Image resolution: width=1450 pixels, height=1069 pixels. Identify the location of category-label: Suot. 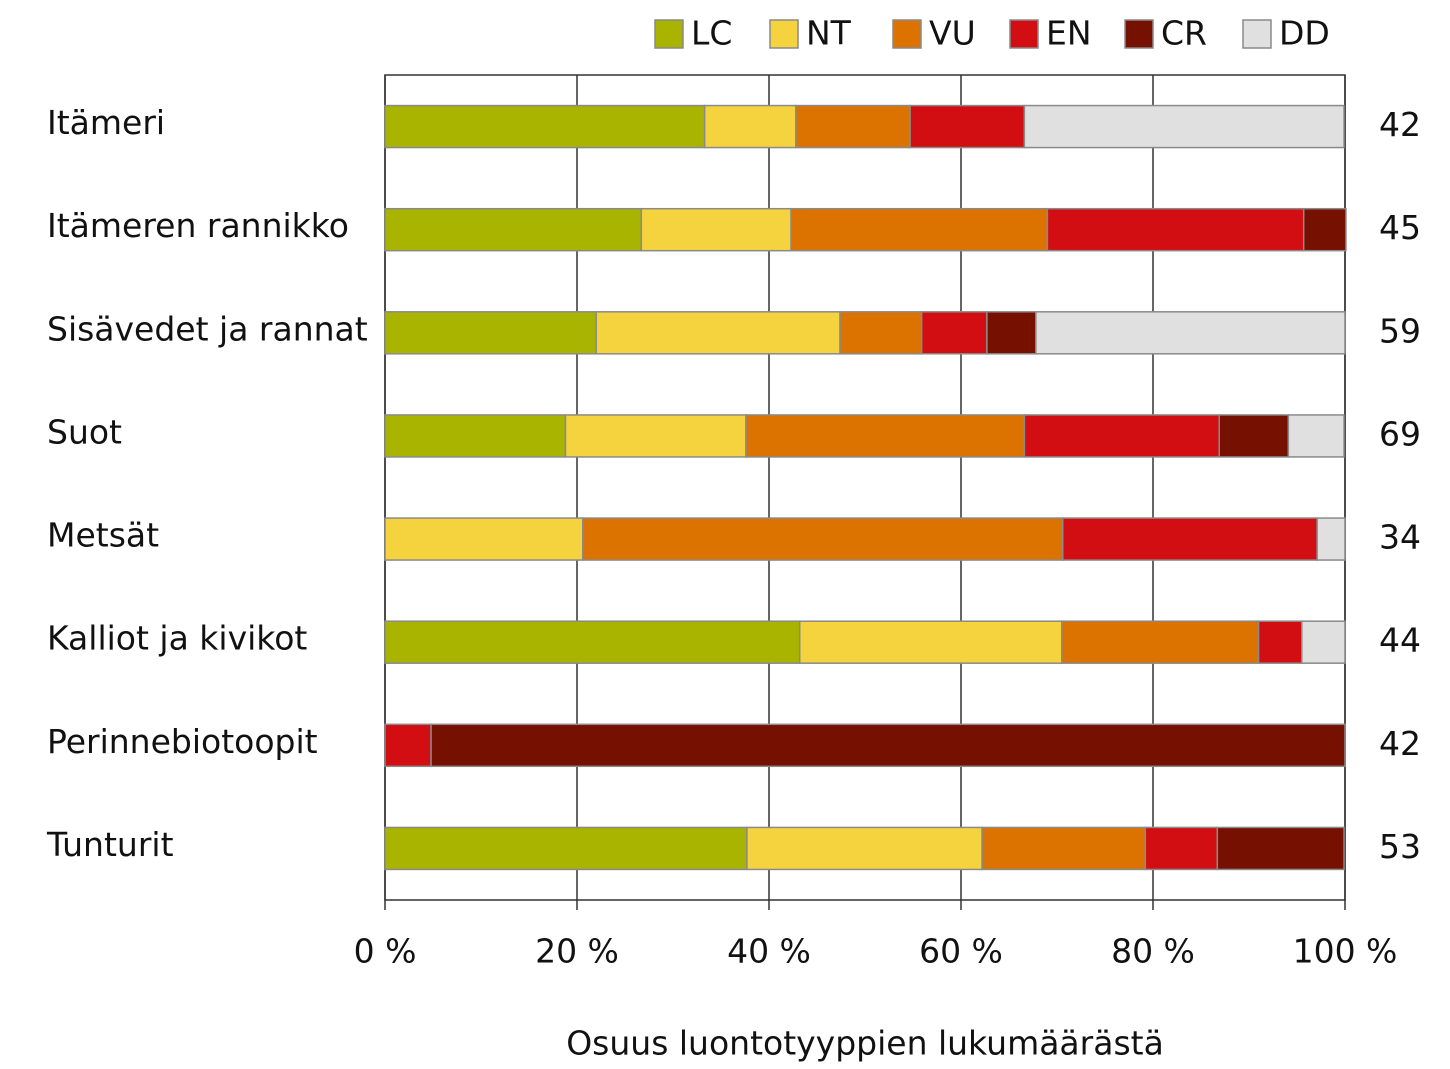
(84, 431).